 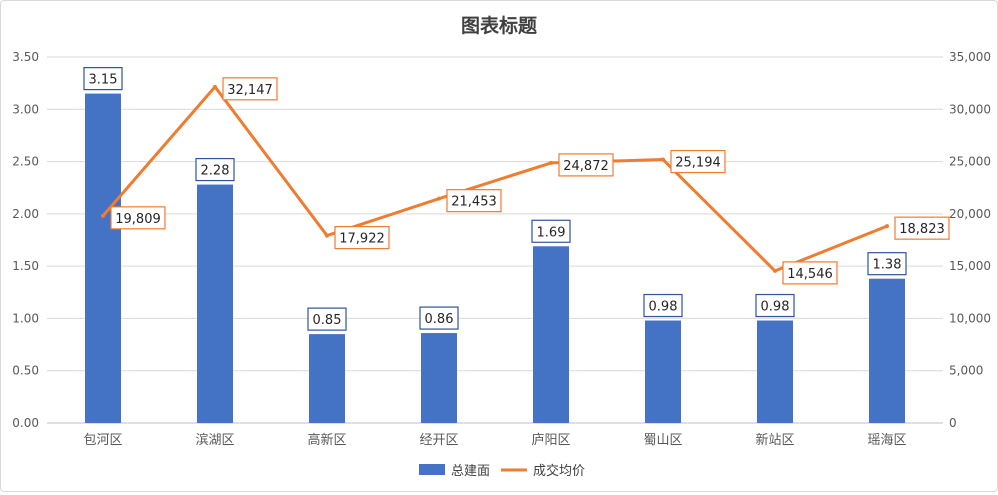 What do you see at coordinates (499, 25) in the screenshot?
I see `chart-title: 图表标题` at bounding box center [499, 25].